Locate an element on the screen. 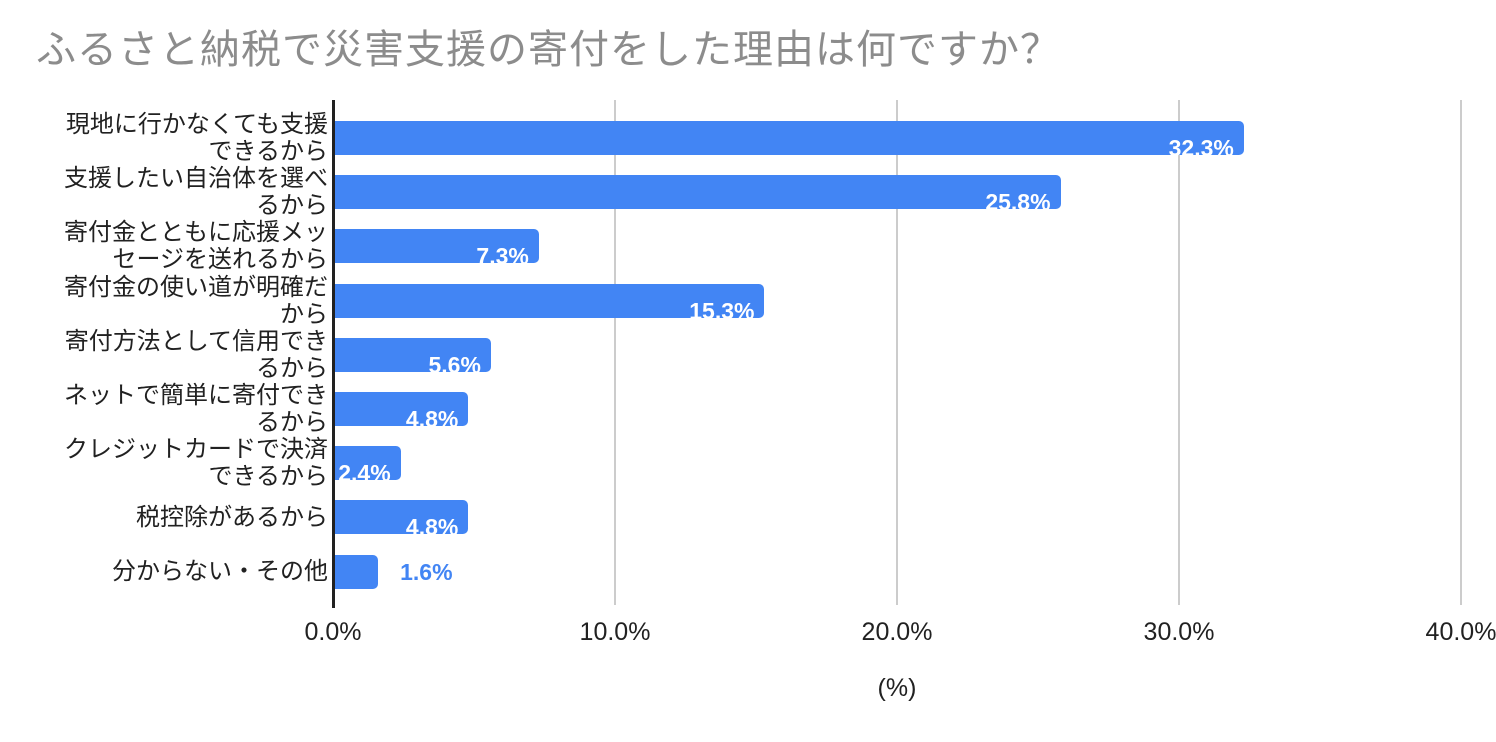 This screenshot has width=1496, height=742. bar: 7.3% is located at coordinates (437, 249).